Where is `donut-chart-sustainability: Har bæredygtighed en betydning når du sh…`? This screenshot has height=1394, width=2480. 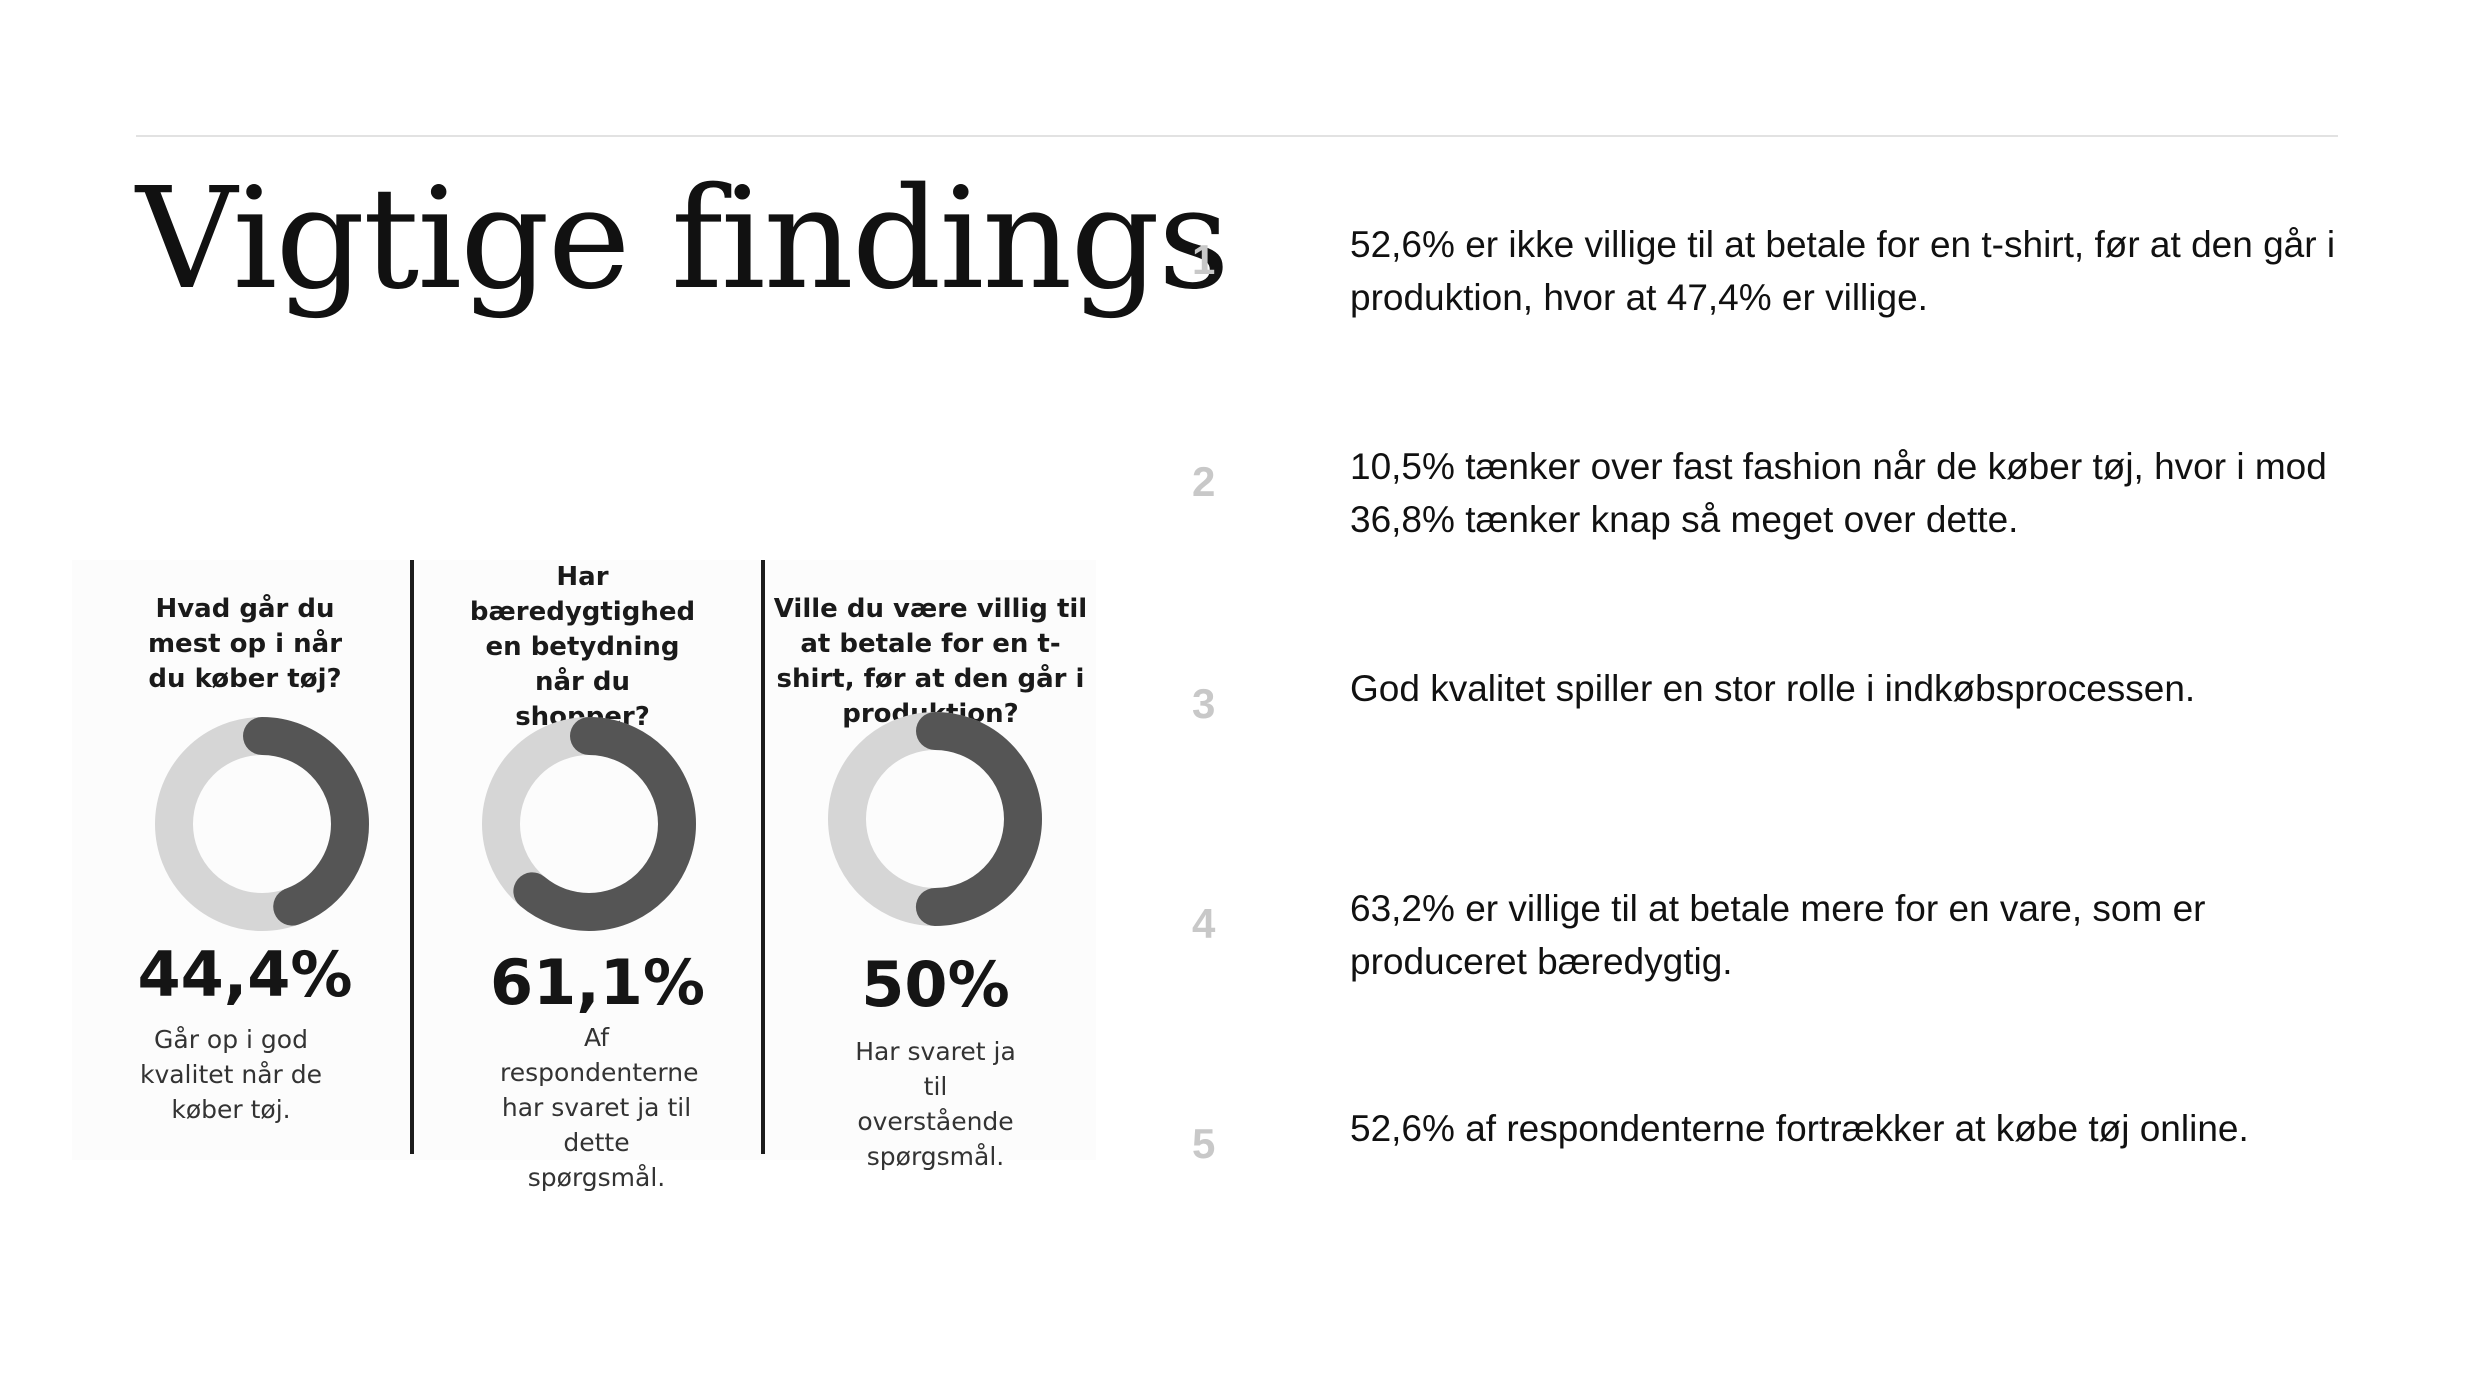
donut-chart-sustainability: Har bæredygtighed en betydning når du sh… is located at coordinates (587, 876).